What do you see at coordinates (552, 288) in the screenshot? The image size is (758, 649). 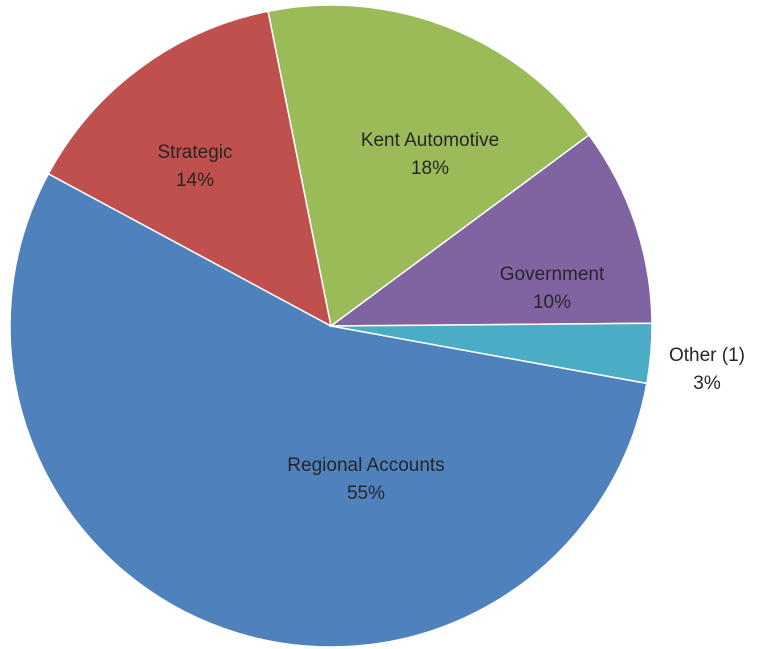 I see `slice-label: Government 10%` at bounding box center [552, 288].